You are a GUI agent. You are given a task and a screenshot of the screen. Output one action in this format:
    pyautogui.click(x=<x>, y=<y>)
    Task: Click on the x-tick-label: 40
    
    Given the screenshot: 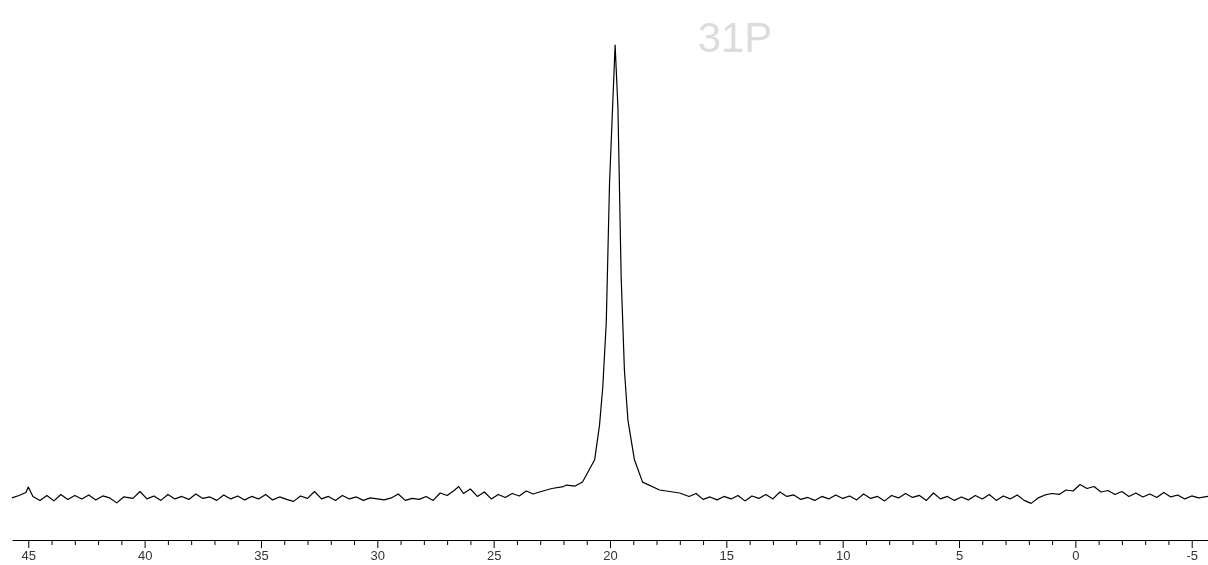 What is the action you would take?
    pyautogui.click(x=145, y=556)
    